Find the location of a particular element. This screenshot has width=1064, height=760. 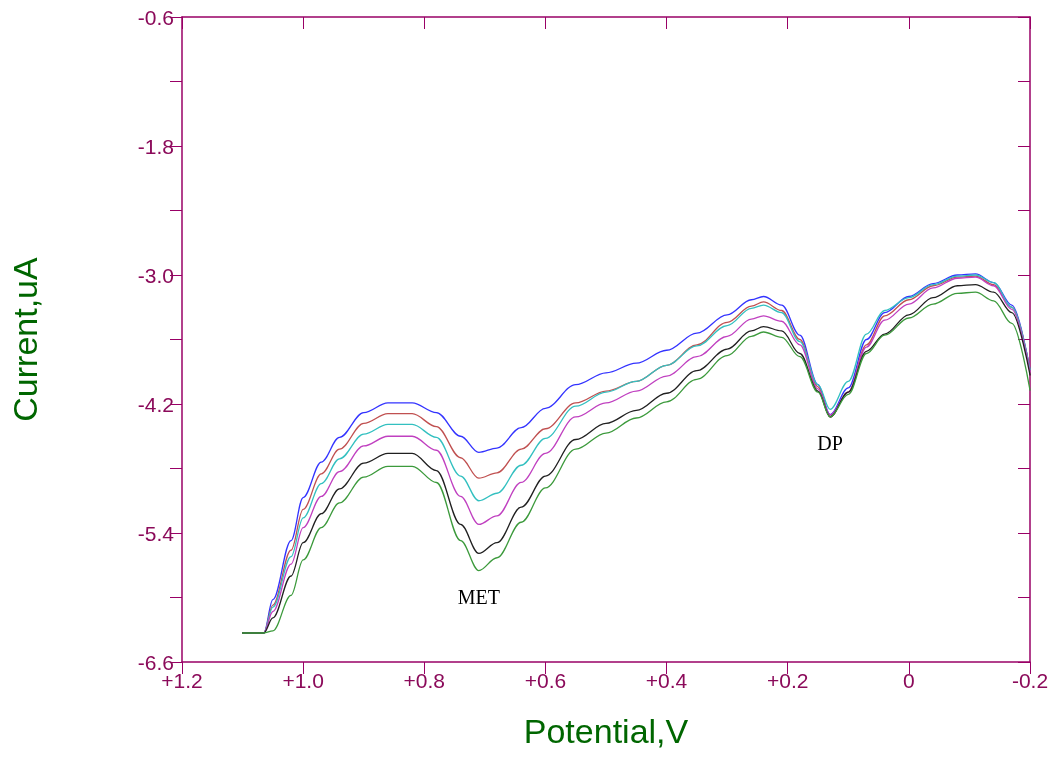

y-tick-label: -3.0 is located at coordinates (155, 275).